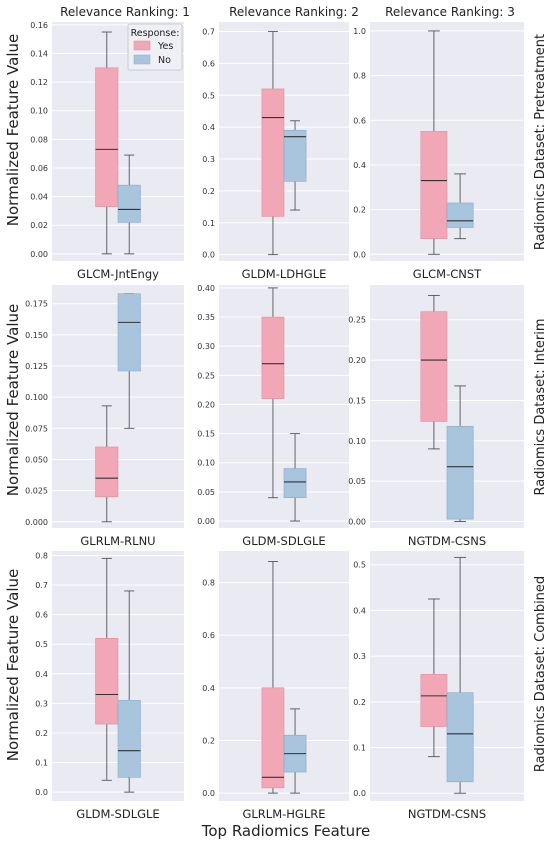  Describe the element at coordinates (39, 53) in the screenshot. I see `y-tick-label: 0.14` at that location.